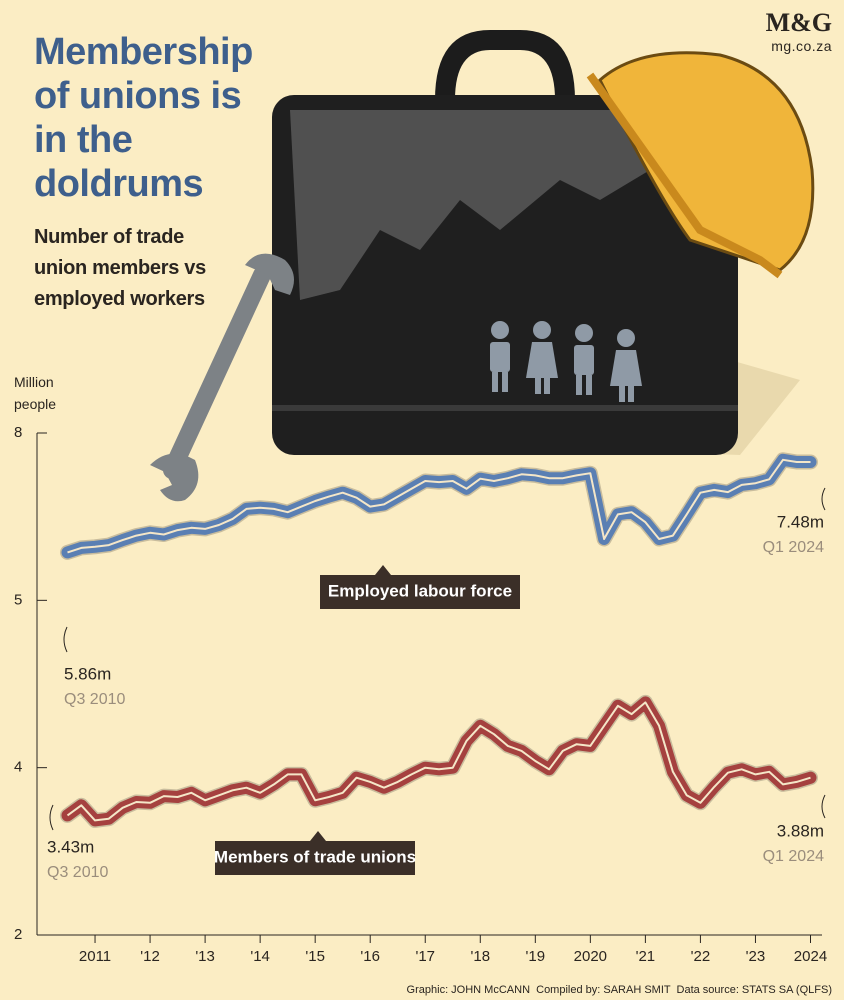 Image resolution: width=844 pixels, height=1000 pixels. Describe the element at coordinates (150, 956) in the screenshot. I see `x-tick-label: '12` at that location.